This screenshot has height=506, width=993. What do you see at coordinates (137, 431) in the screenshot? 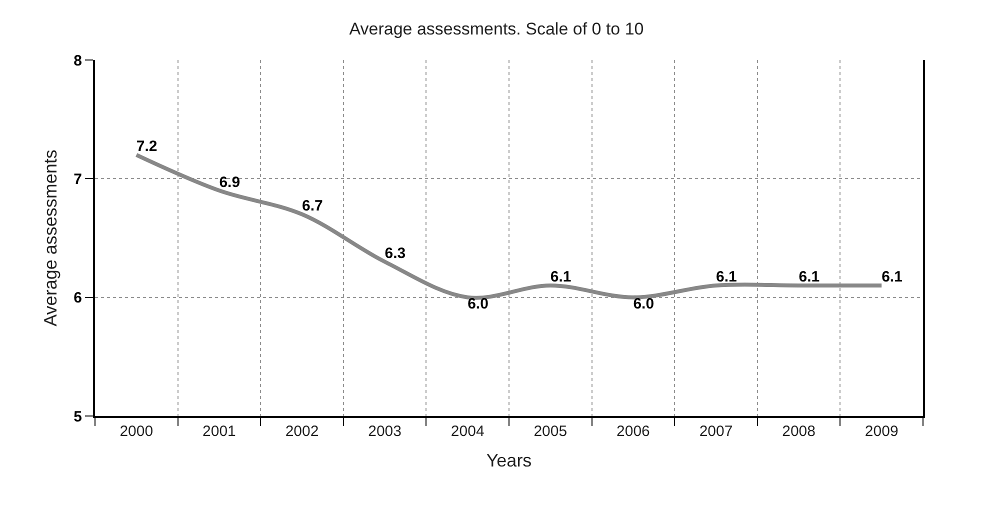
I see `x-tick-label: 2000` at bounding box center [137, 431].